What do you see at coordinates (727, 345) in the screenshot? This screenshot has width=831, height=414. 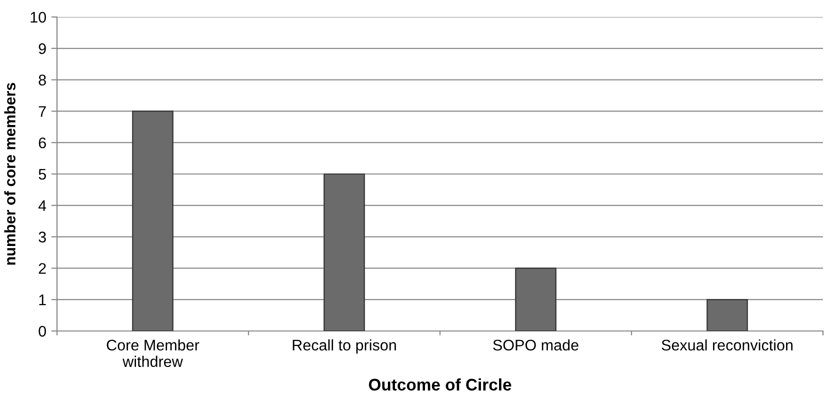 I see `x-tick-label: Sexual reconviction` at bounding box center [727, 345].